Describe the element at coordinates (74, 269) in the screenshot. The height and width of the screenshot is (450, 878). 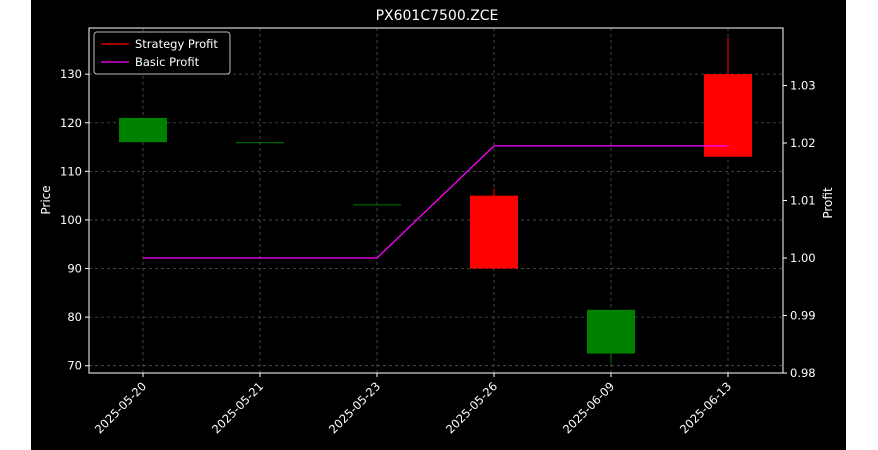
I see `y-tick-label: 90` at that location.